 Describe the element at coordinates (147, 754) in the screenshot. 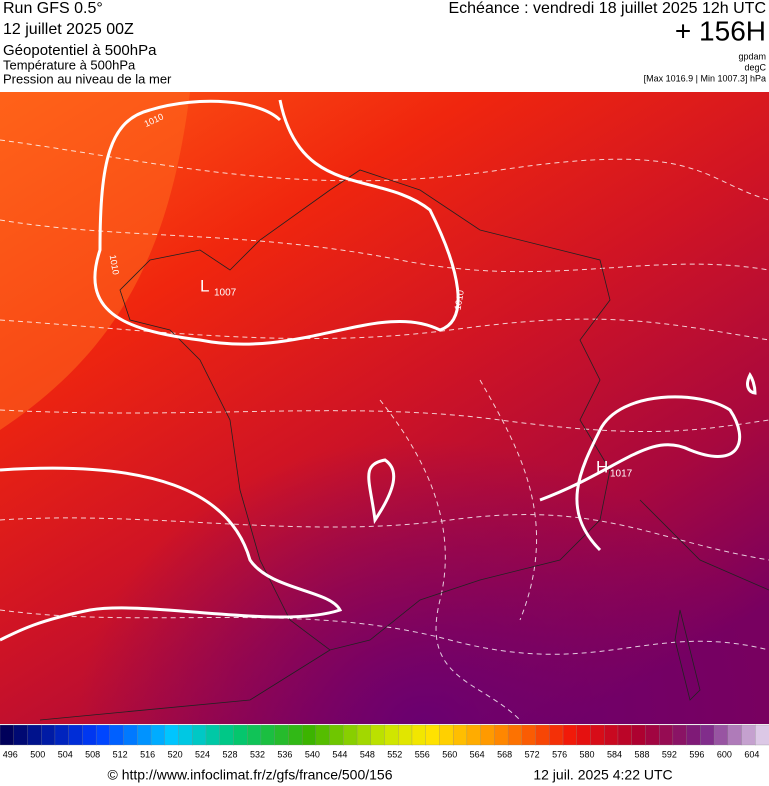

I see `colorbar-label: 516` at that location.